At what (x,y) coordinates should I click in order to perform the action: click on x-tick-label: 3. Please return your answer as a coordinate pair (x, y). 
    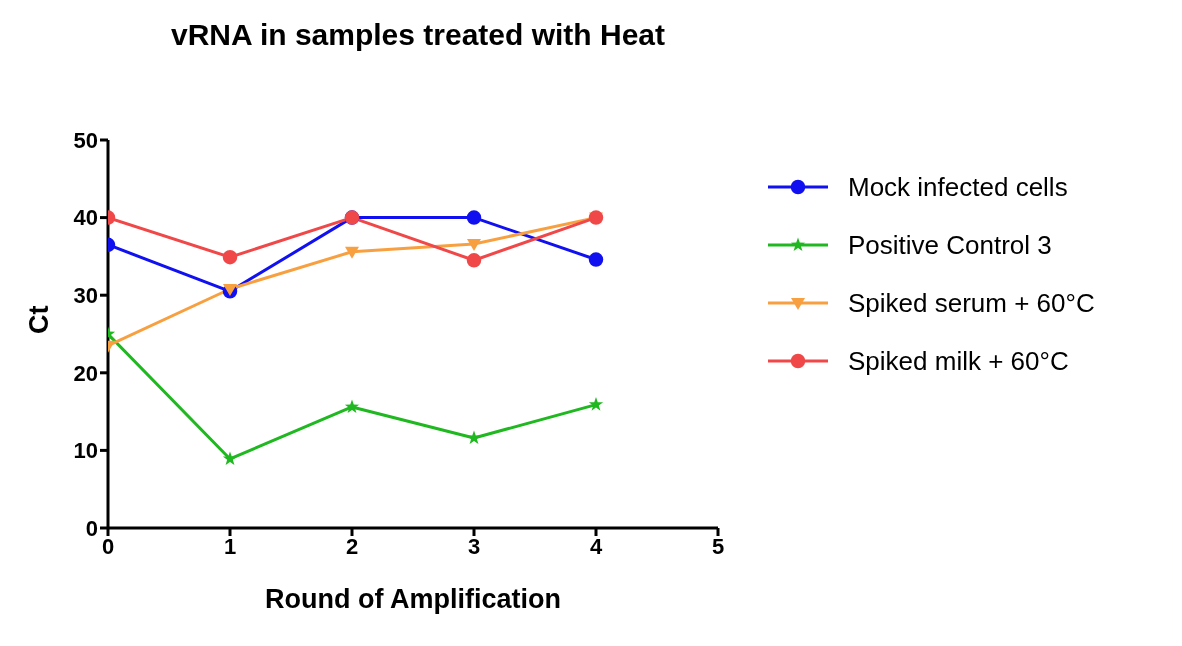
    Looking at the image, I should click on (474, 546).